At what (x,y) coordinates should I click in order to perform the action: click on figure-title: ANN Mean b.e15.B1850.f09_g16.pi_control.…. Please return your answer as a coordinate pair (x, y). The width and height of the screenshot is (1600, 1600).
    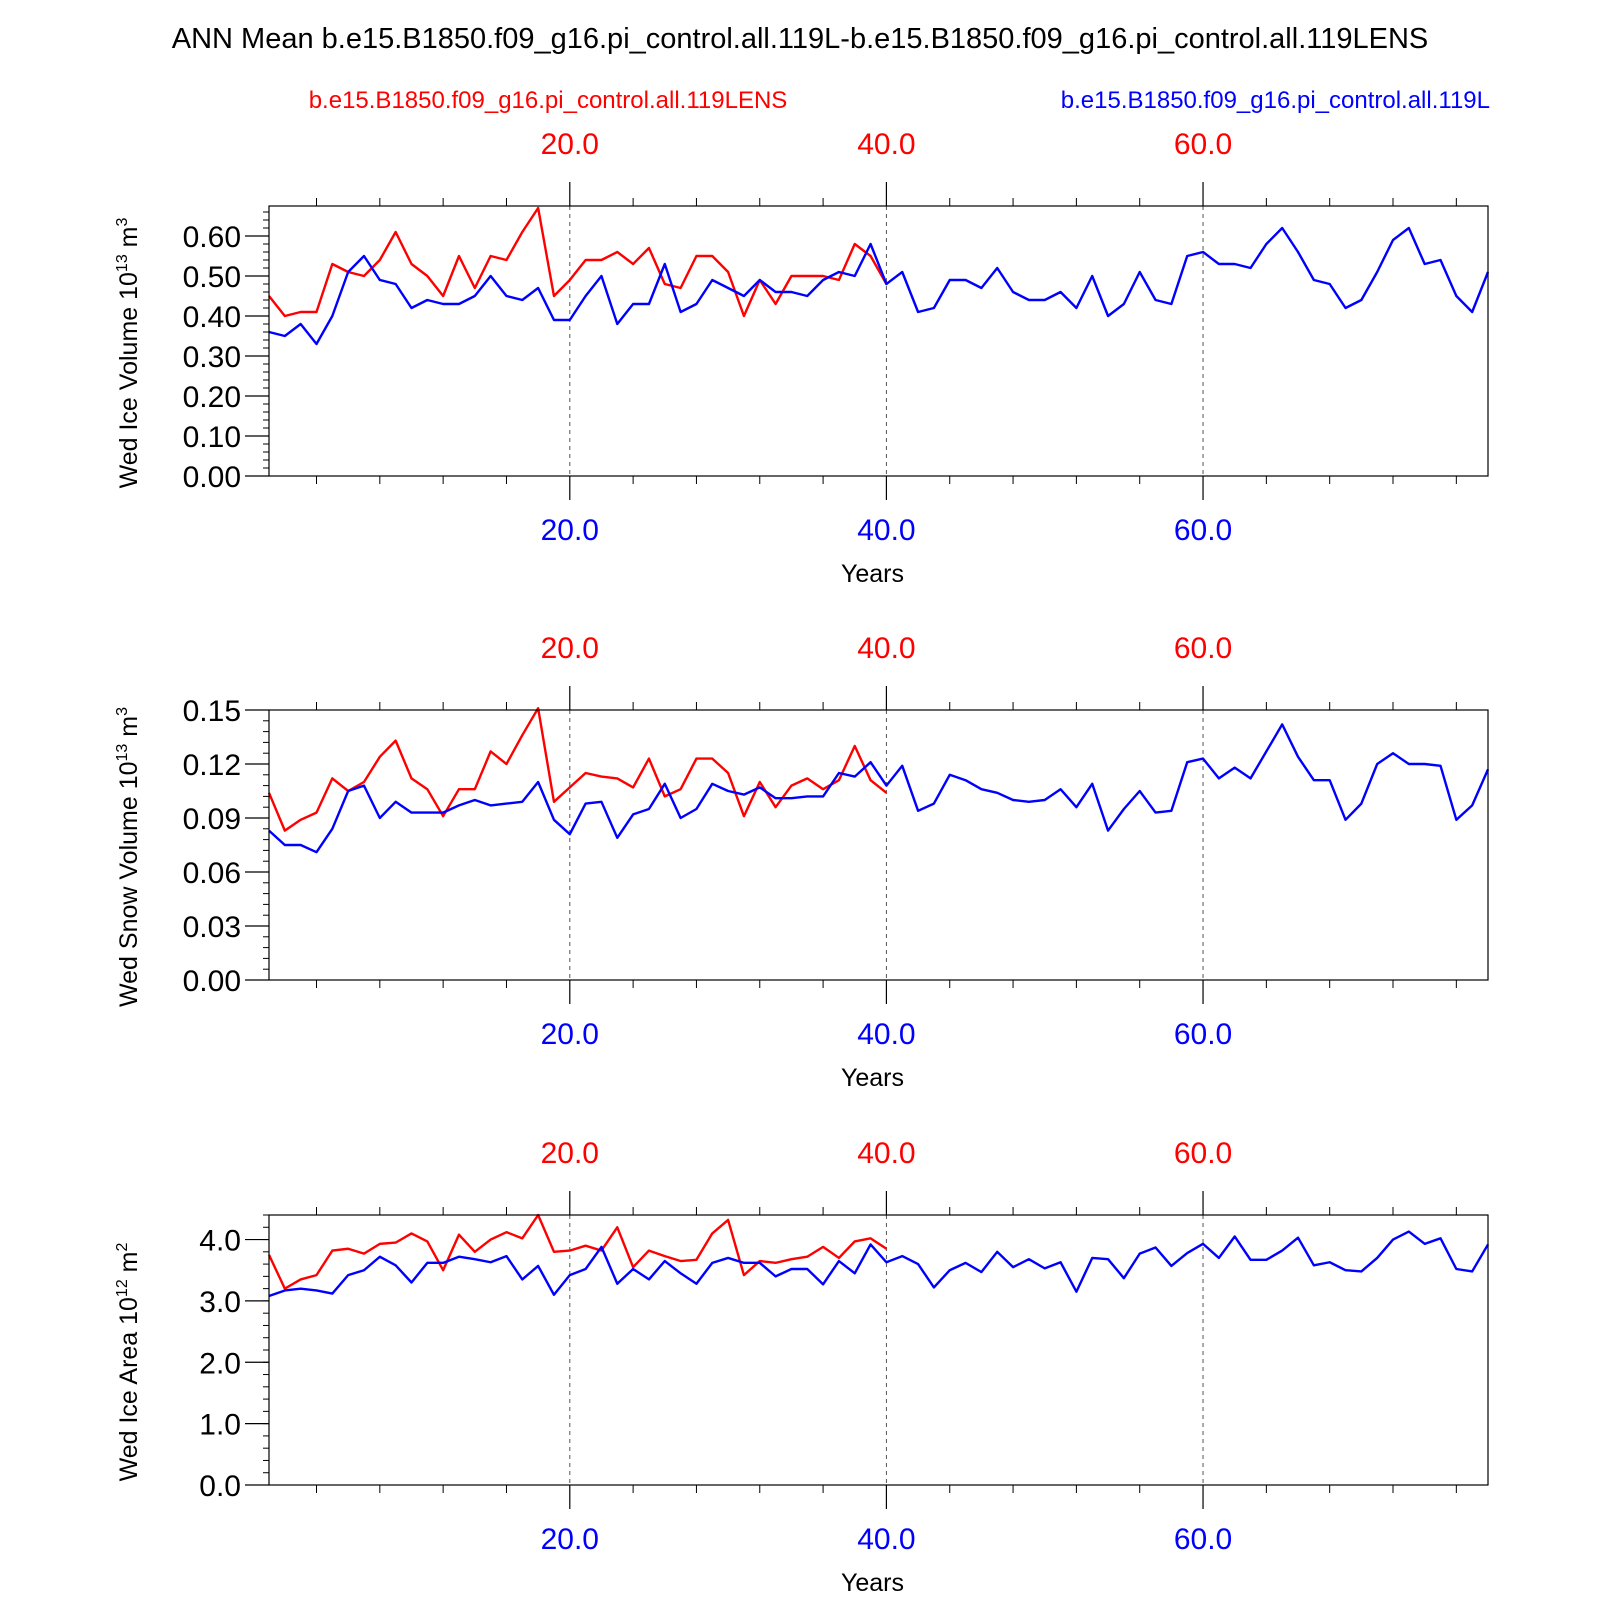
    Looking at the image, I should click on (800, 39).